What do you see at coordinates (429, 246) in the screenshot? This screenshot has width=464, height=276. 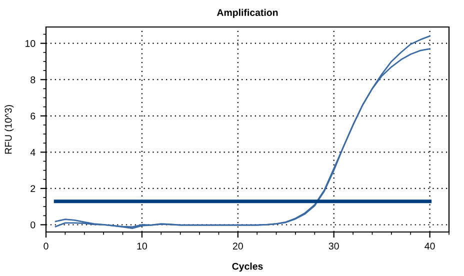 I see `x-tick-label: 40` at bounding box center [429, 246].